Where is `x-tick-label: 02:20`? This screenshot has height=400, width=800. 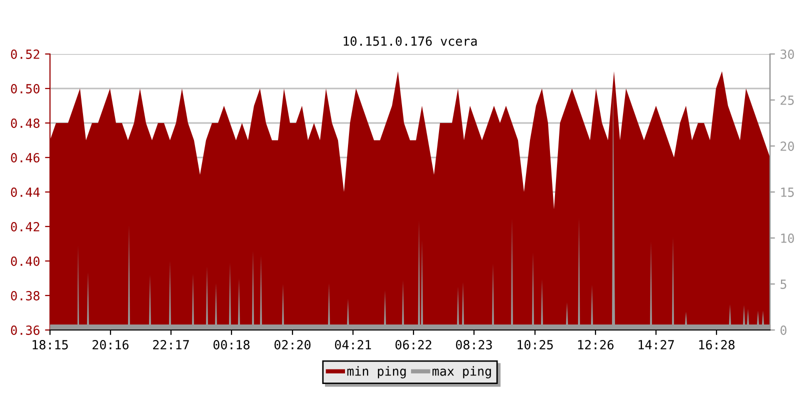
x-tick-label: 02:20 is located at coordinates (292, 345).